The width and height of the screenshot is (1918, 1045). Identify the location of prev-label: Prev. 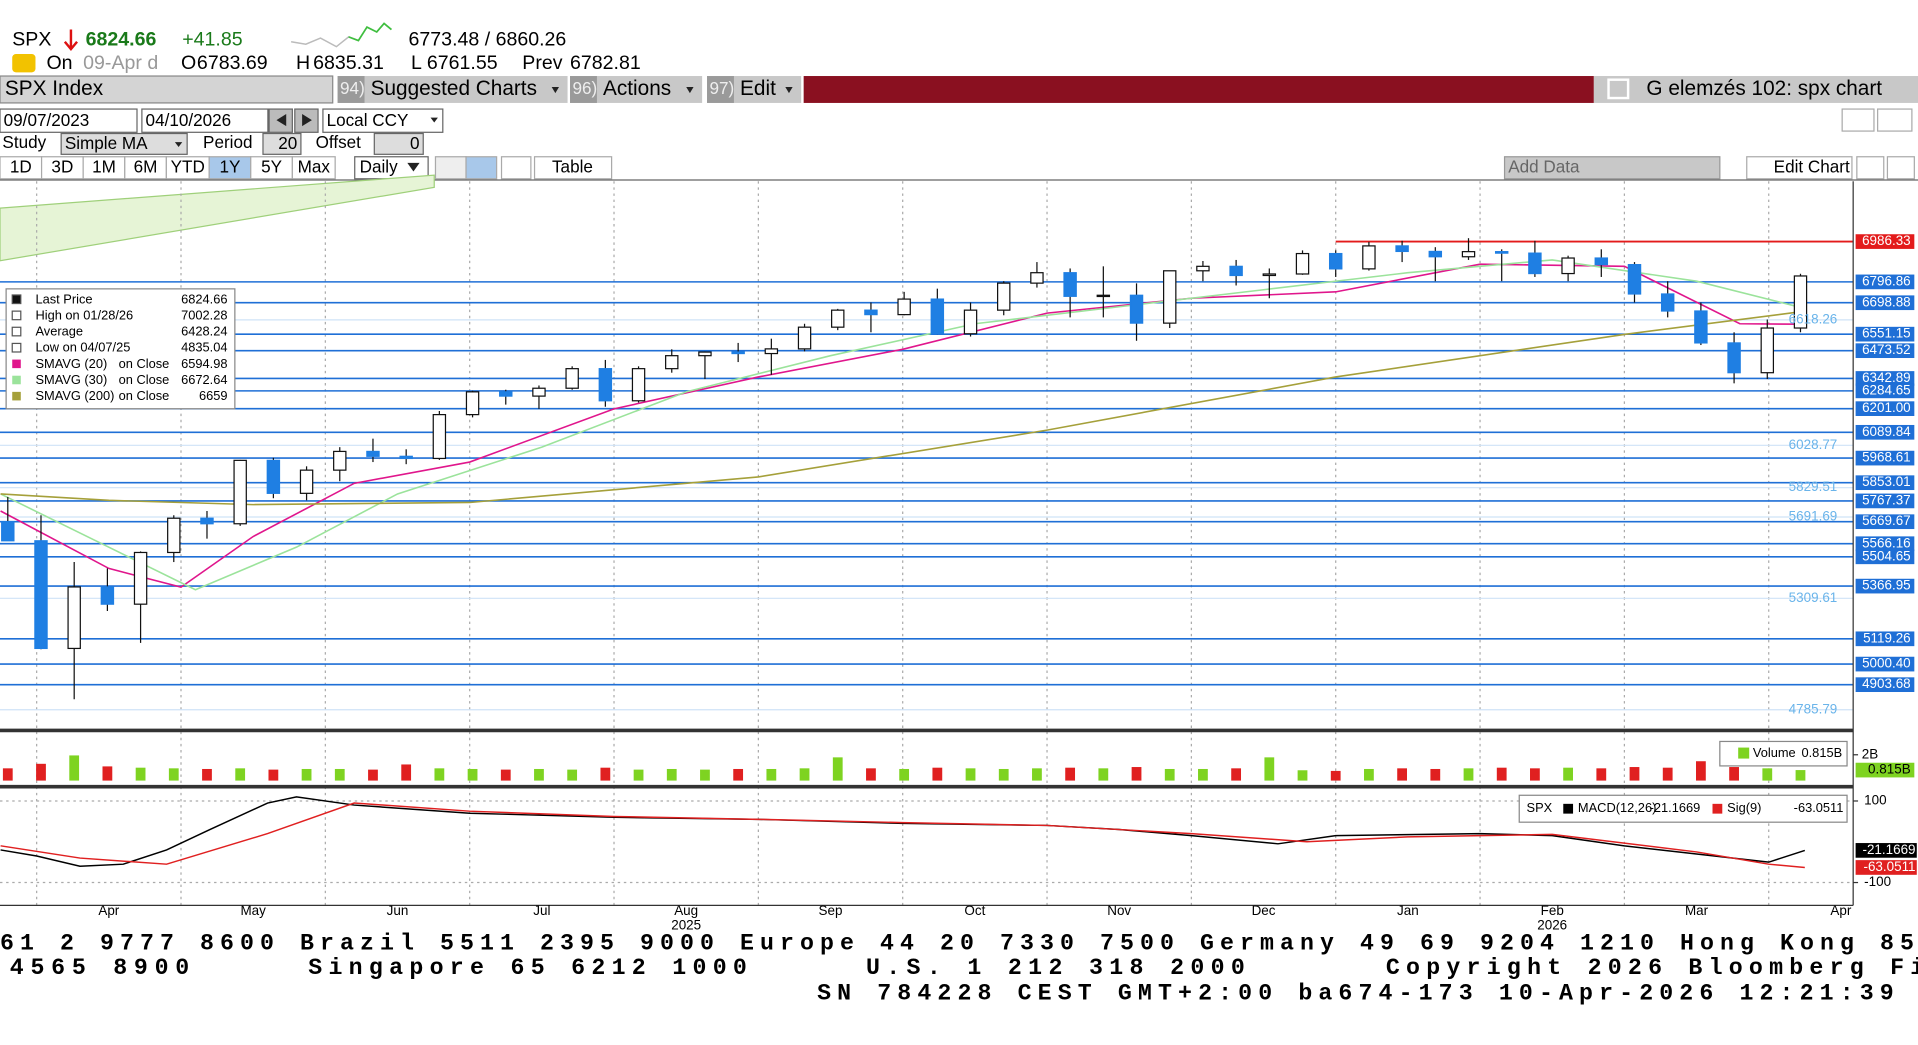
(542, 63).